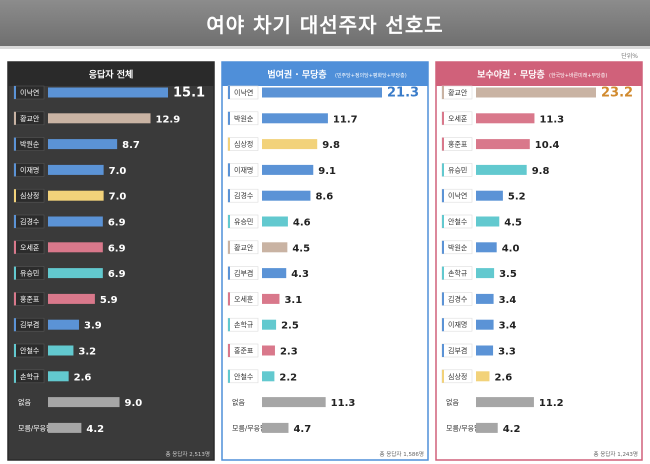  I want to click on value-label: 9.1, so click(327, 171).